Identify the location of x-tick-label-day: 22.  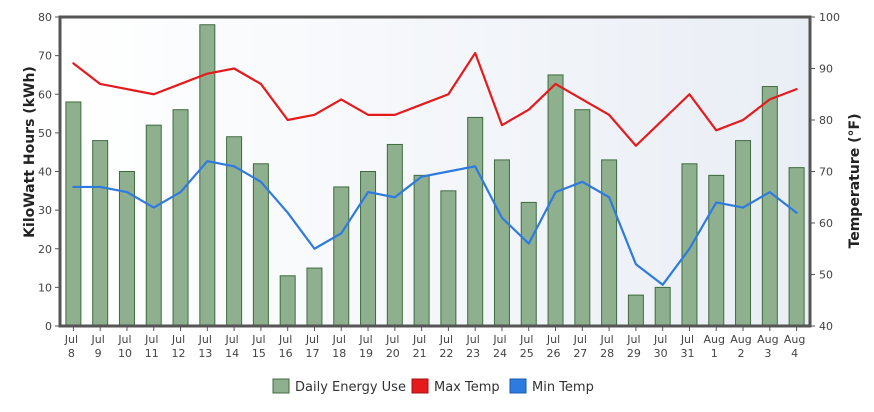
(446, 353).